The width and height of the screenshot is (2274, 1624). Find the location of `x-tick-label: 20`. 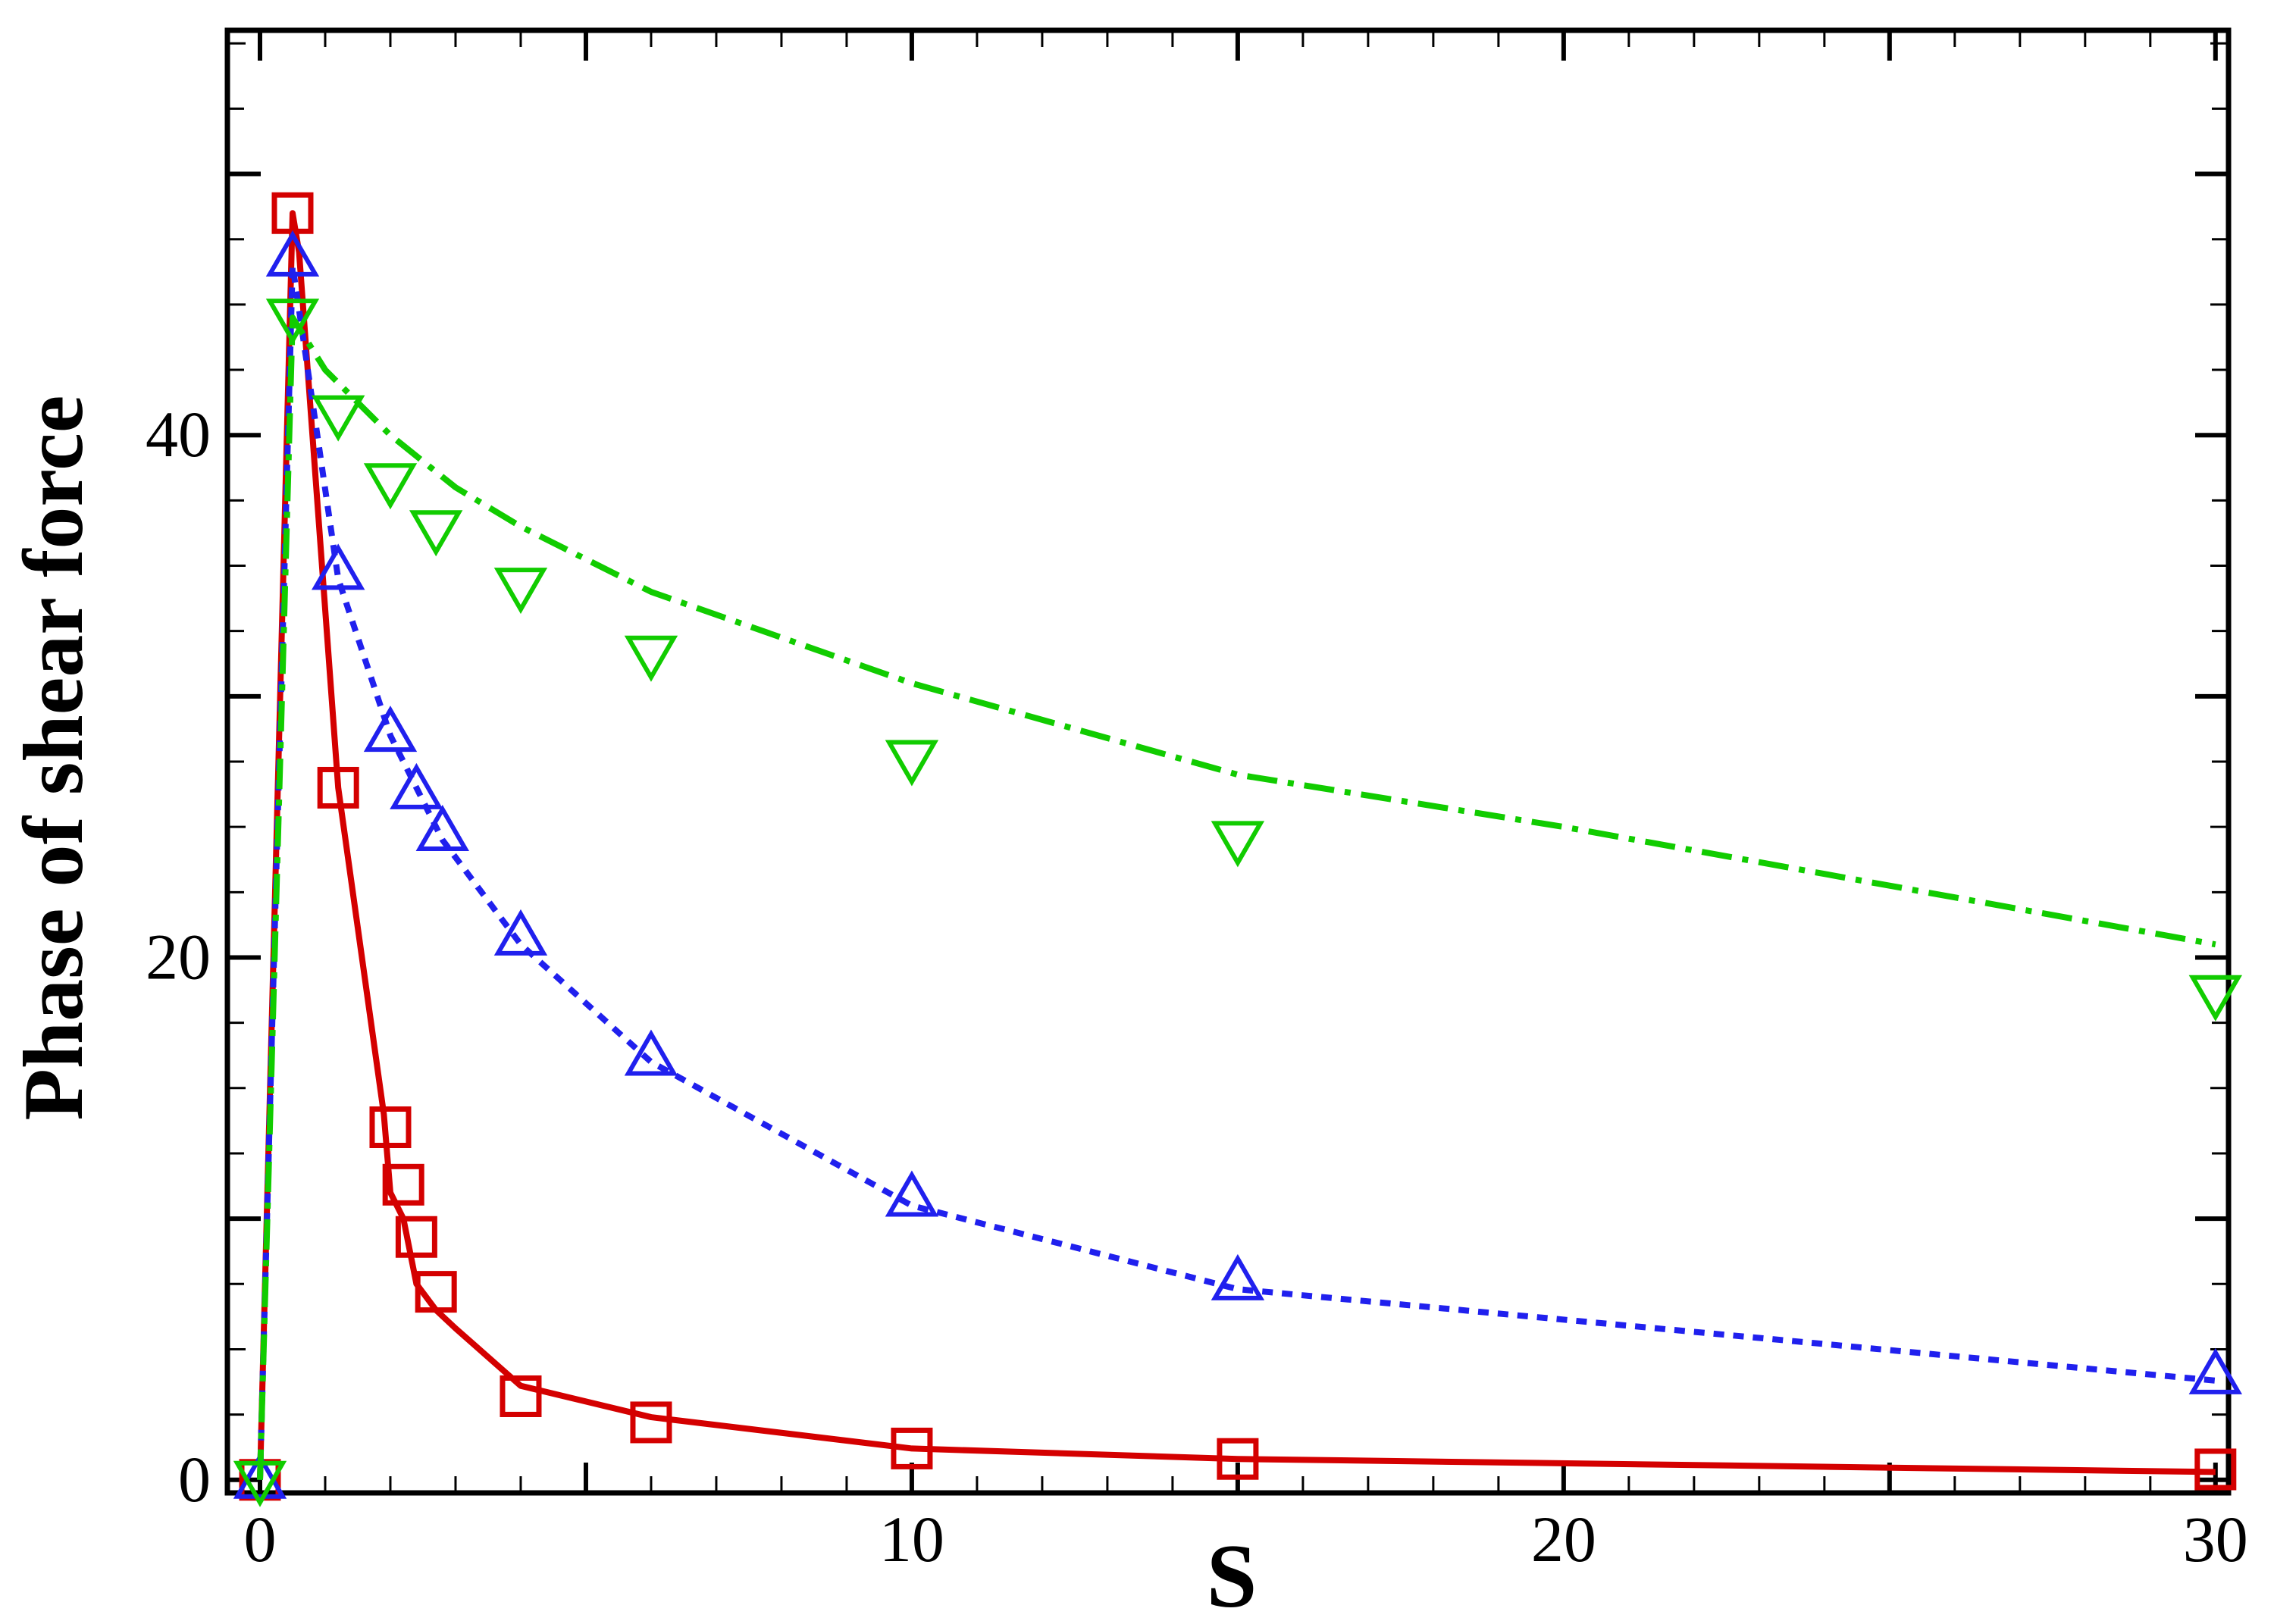

x-tick-label: 20 is located at coordinates (1563, 1539).